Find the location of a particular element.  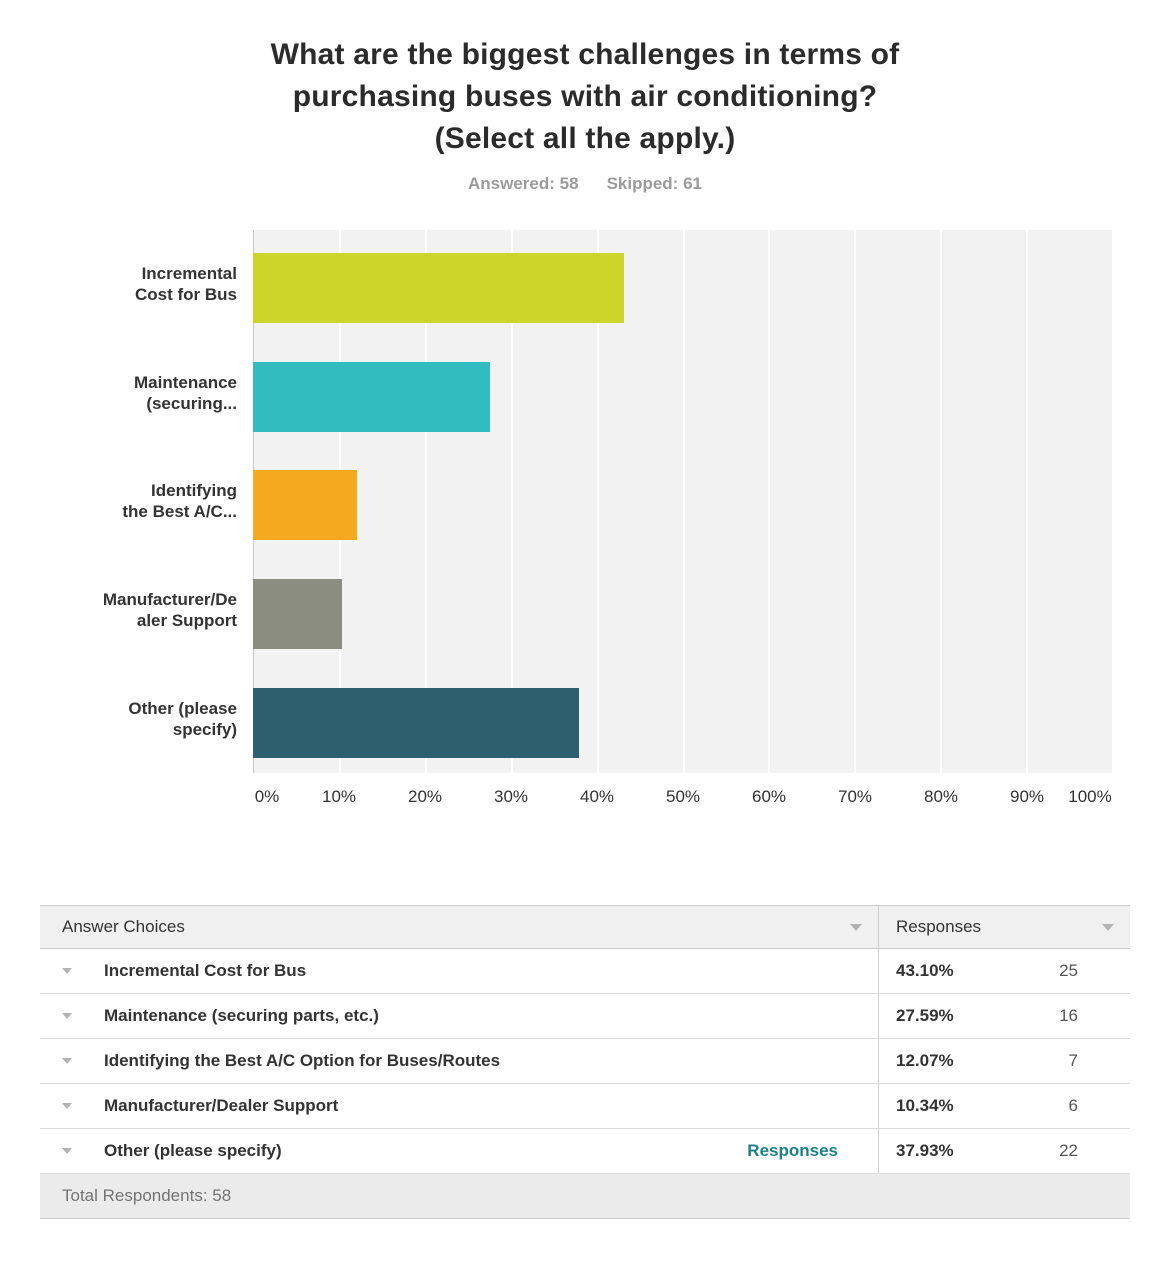

responses-label: Responses is located at coordinates (939, 926).